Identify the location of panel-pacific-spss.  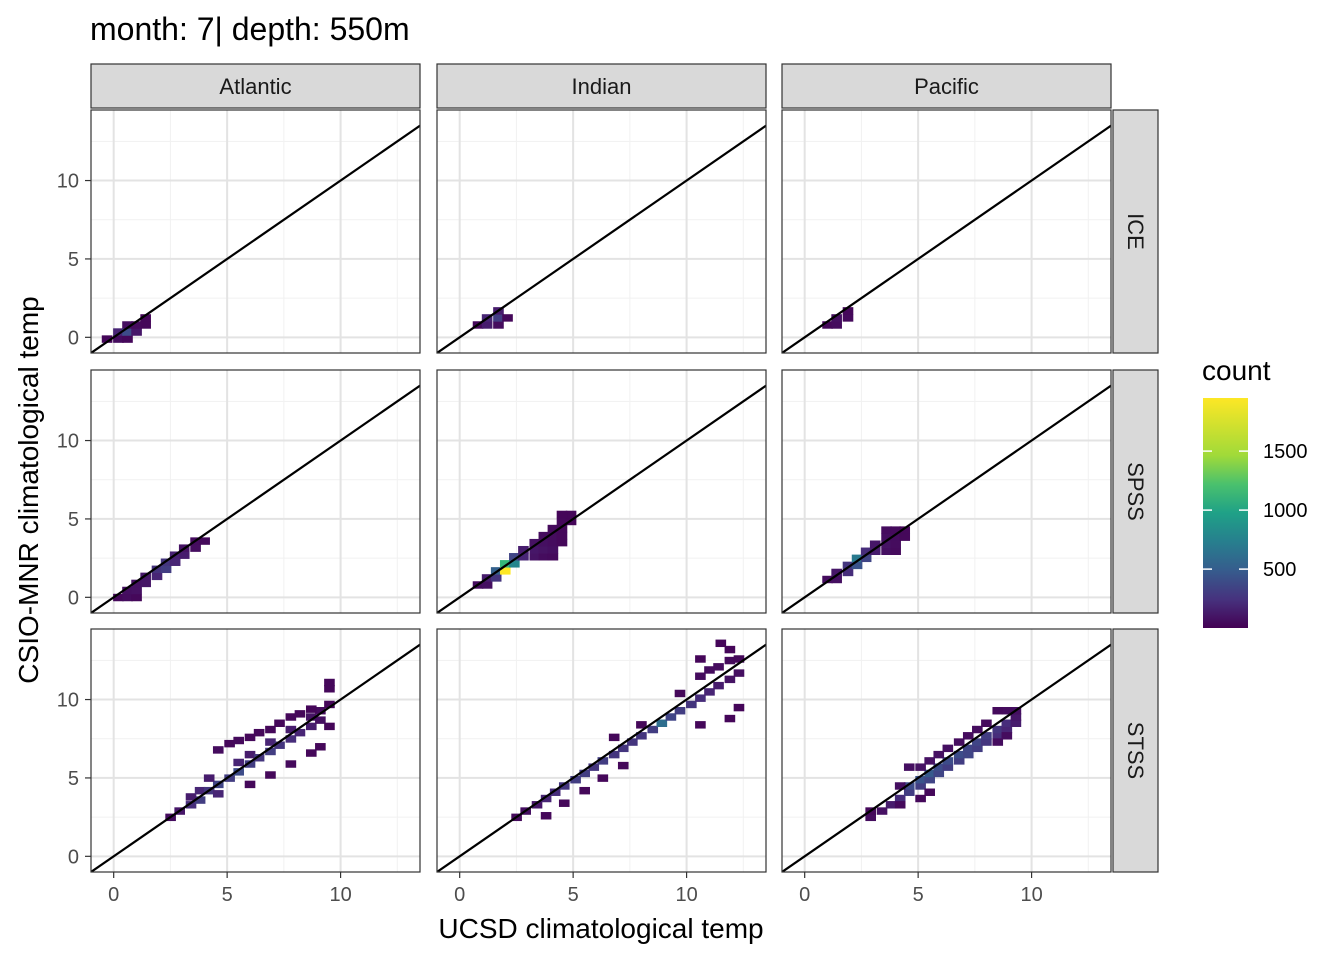
(946, 491).